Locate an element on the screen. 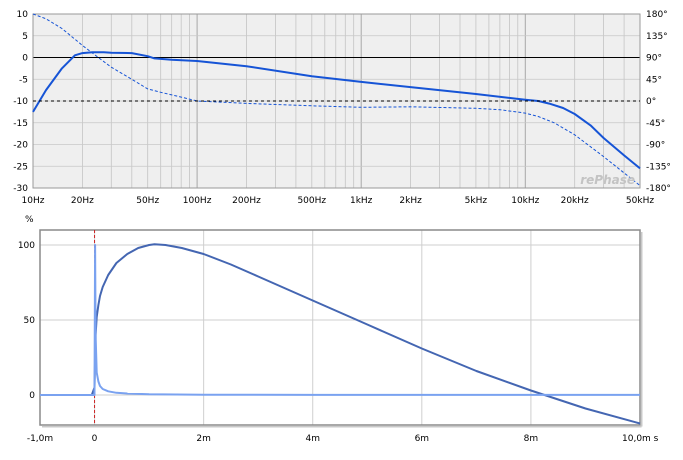 The height and width of the screenshot is (460, 683). top-y-right-tick-label: 135° is located at coordinates (657, 37).